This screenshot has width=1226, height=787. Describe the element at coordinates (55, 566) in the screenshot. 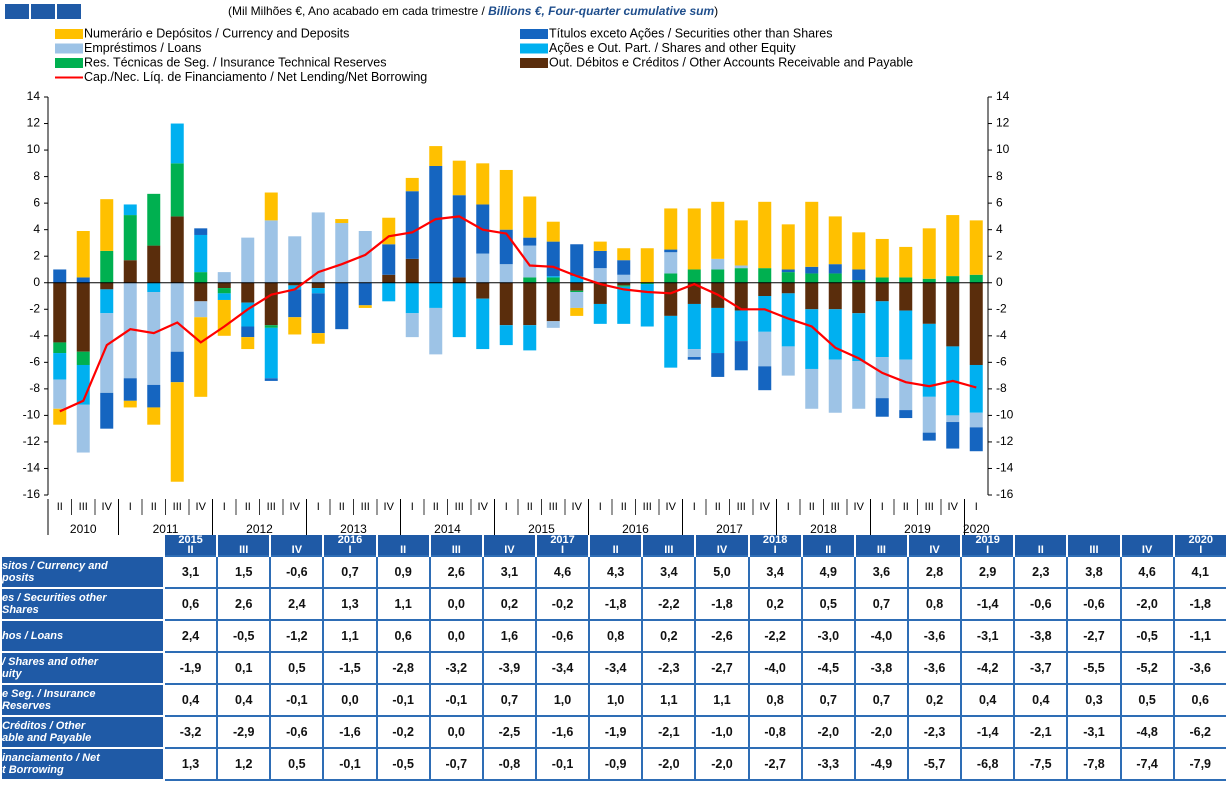

I see `row-label-line: sitos / Currency and` at that location.